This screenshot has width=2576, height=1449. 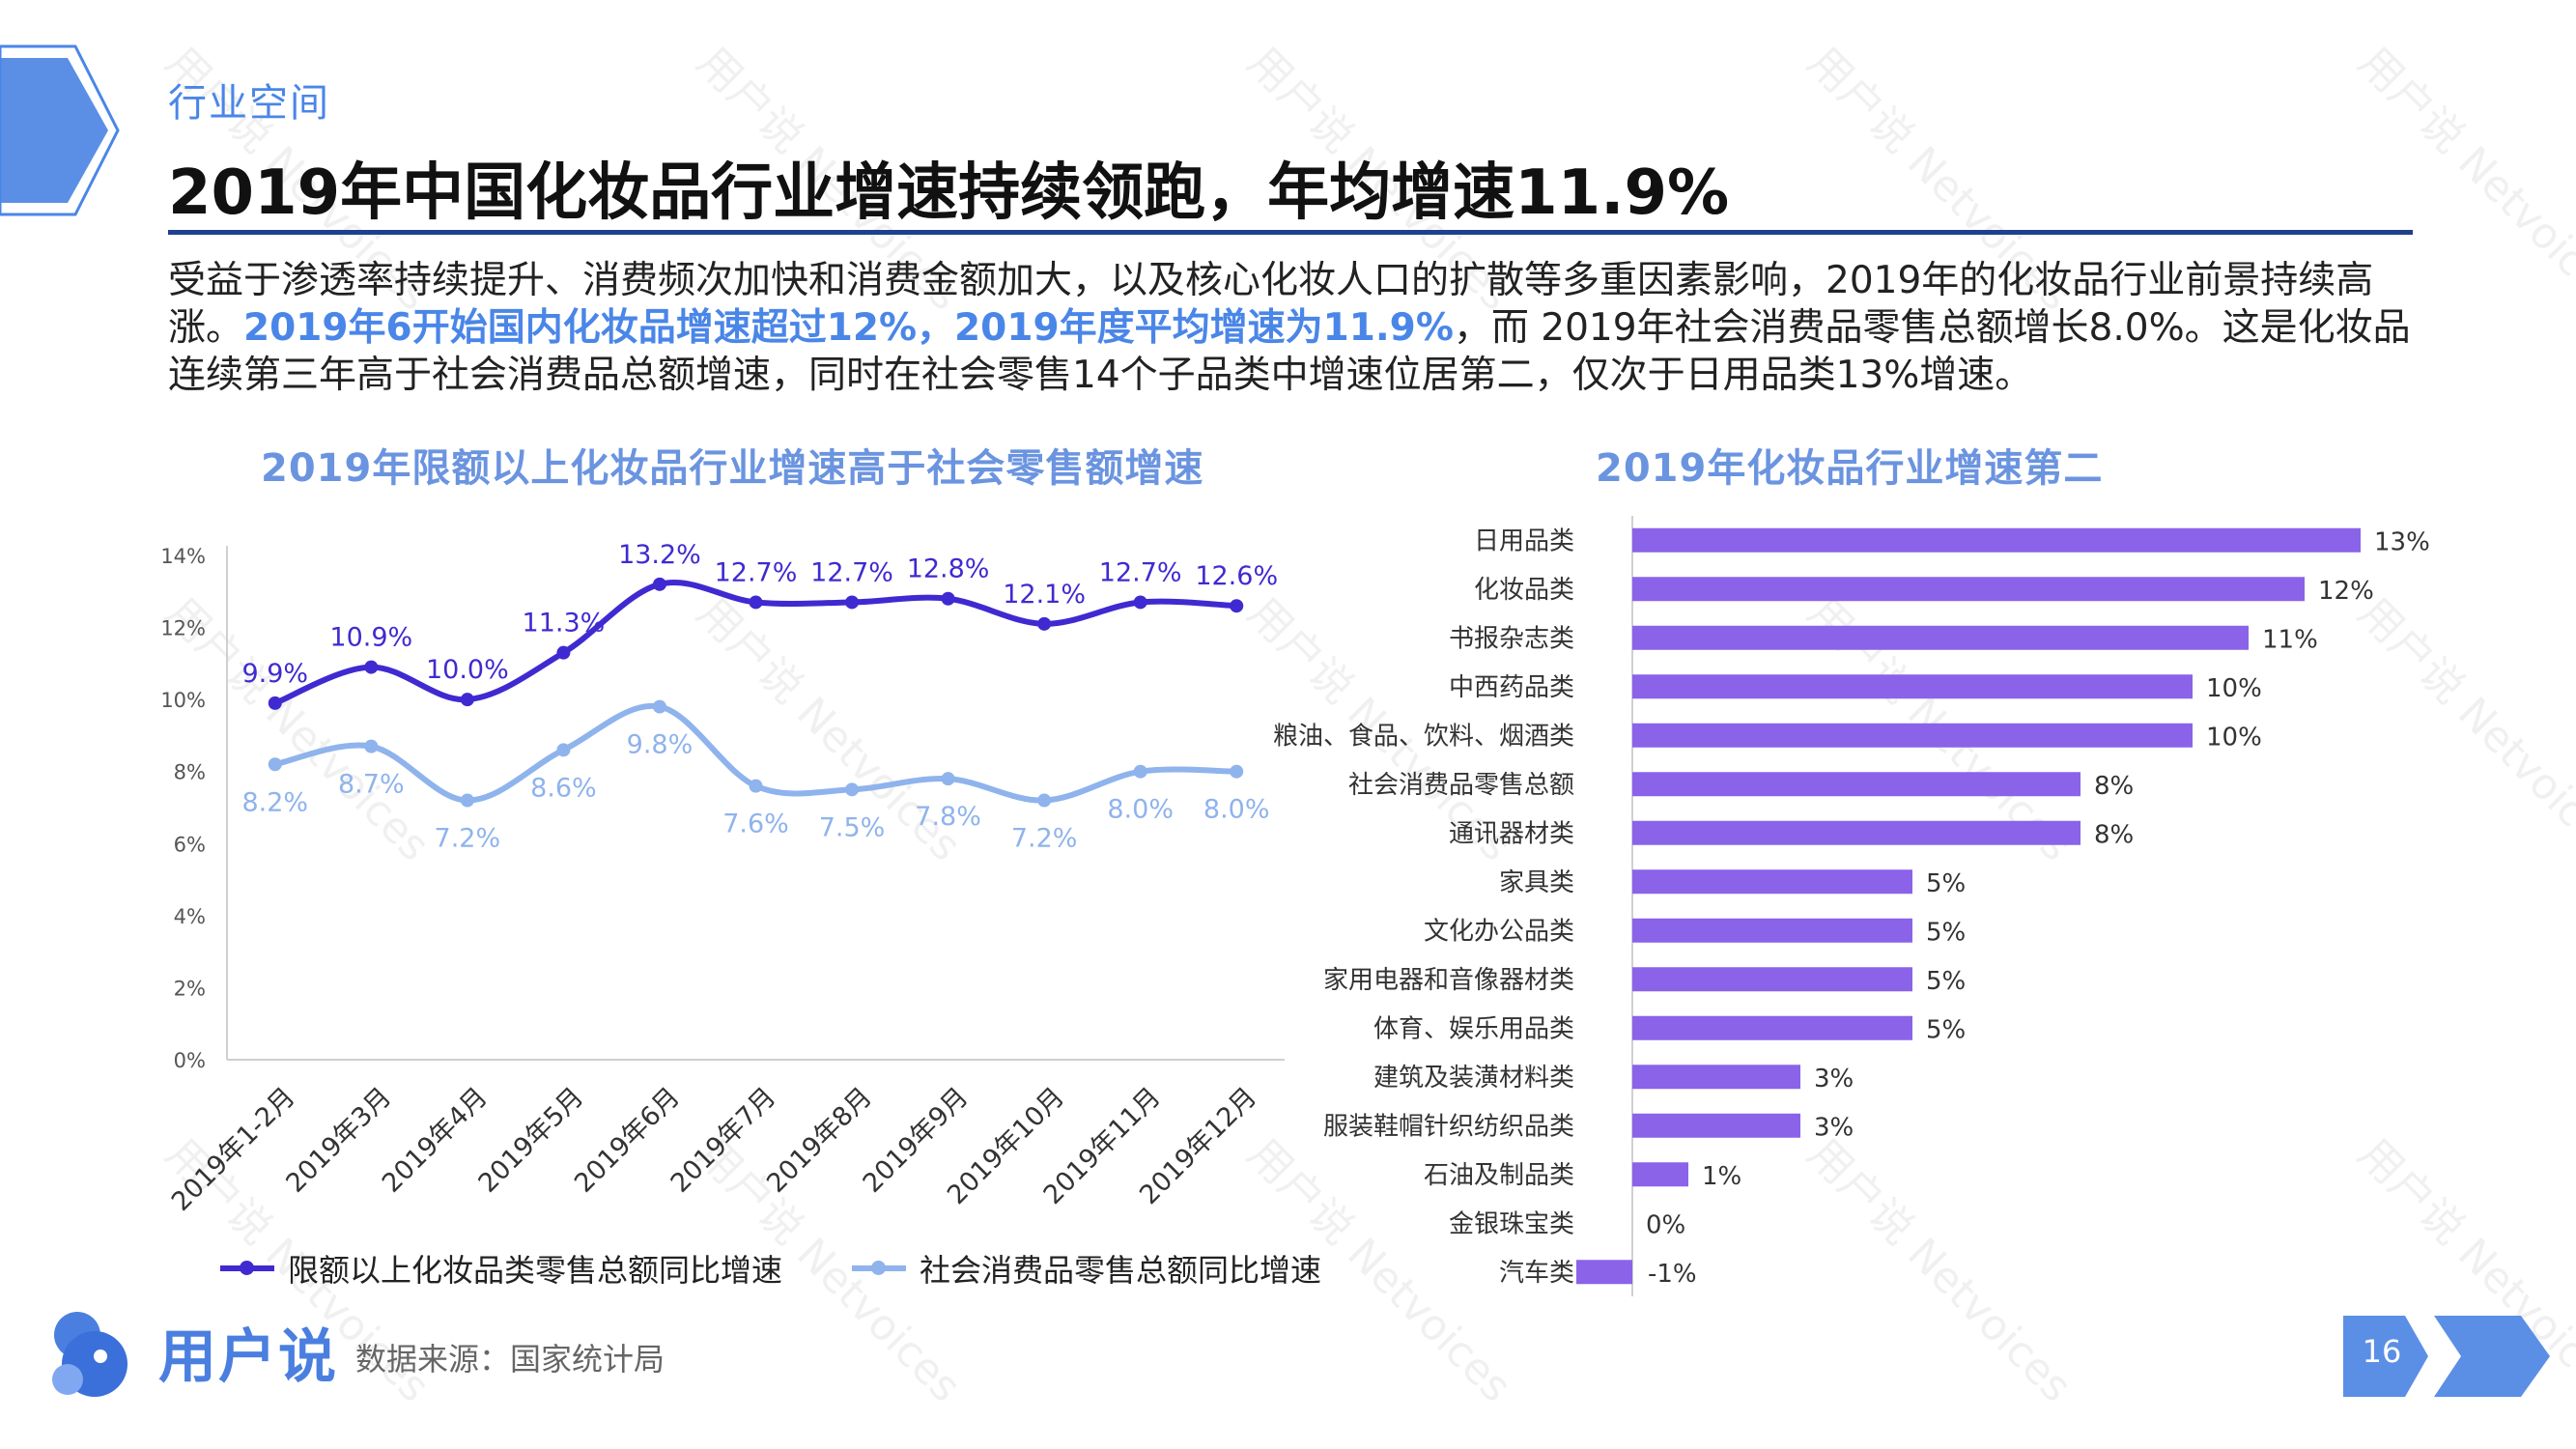 What do you see at coordinates (948, 569) in the screenshot?
I see `data-label: 12.8%` at bounding box center [948, 569].